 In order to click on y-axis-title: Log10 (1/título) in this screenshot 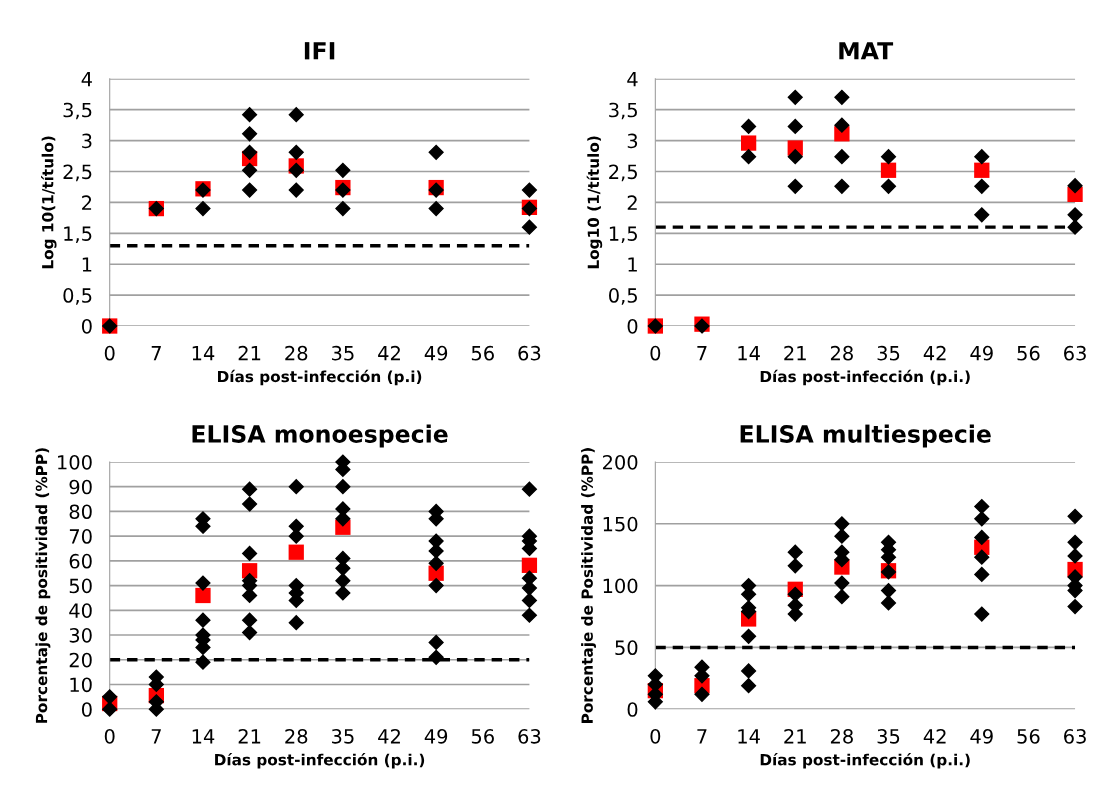, I will do `click(594, 202)`.